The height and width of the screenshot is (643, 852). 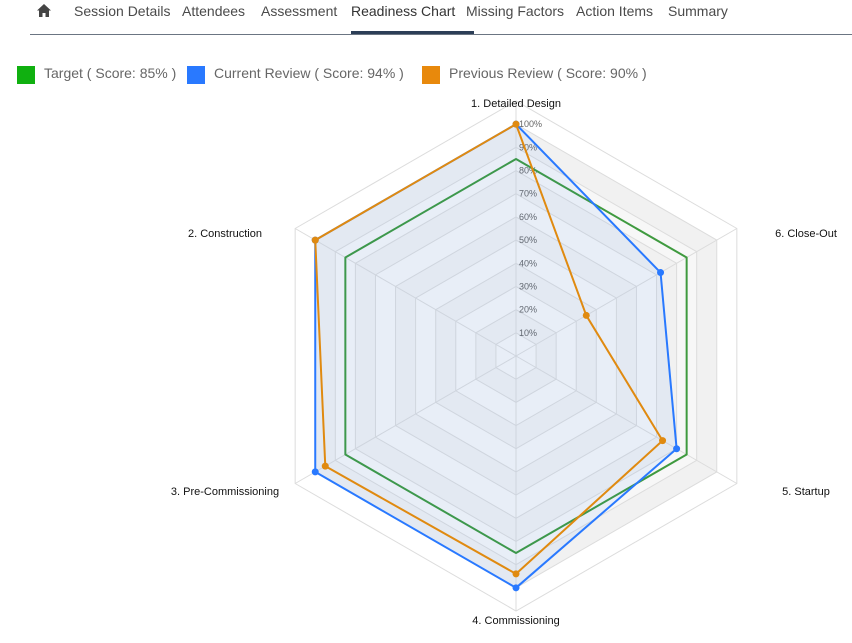 What do you see at coordinates (403, 11) in the screenshot?
I see `tab-readiness-chart: Readiness Chart` at bounding box center [403, 11].